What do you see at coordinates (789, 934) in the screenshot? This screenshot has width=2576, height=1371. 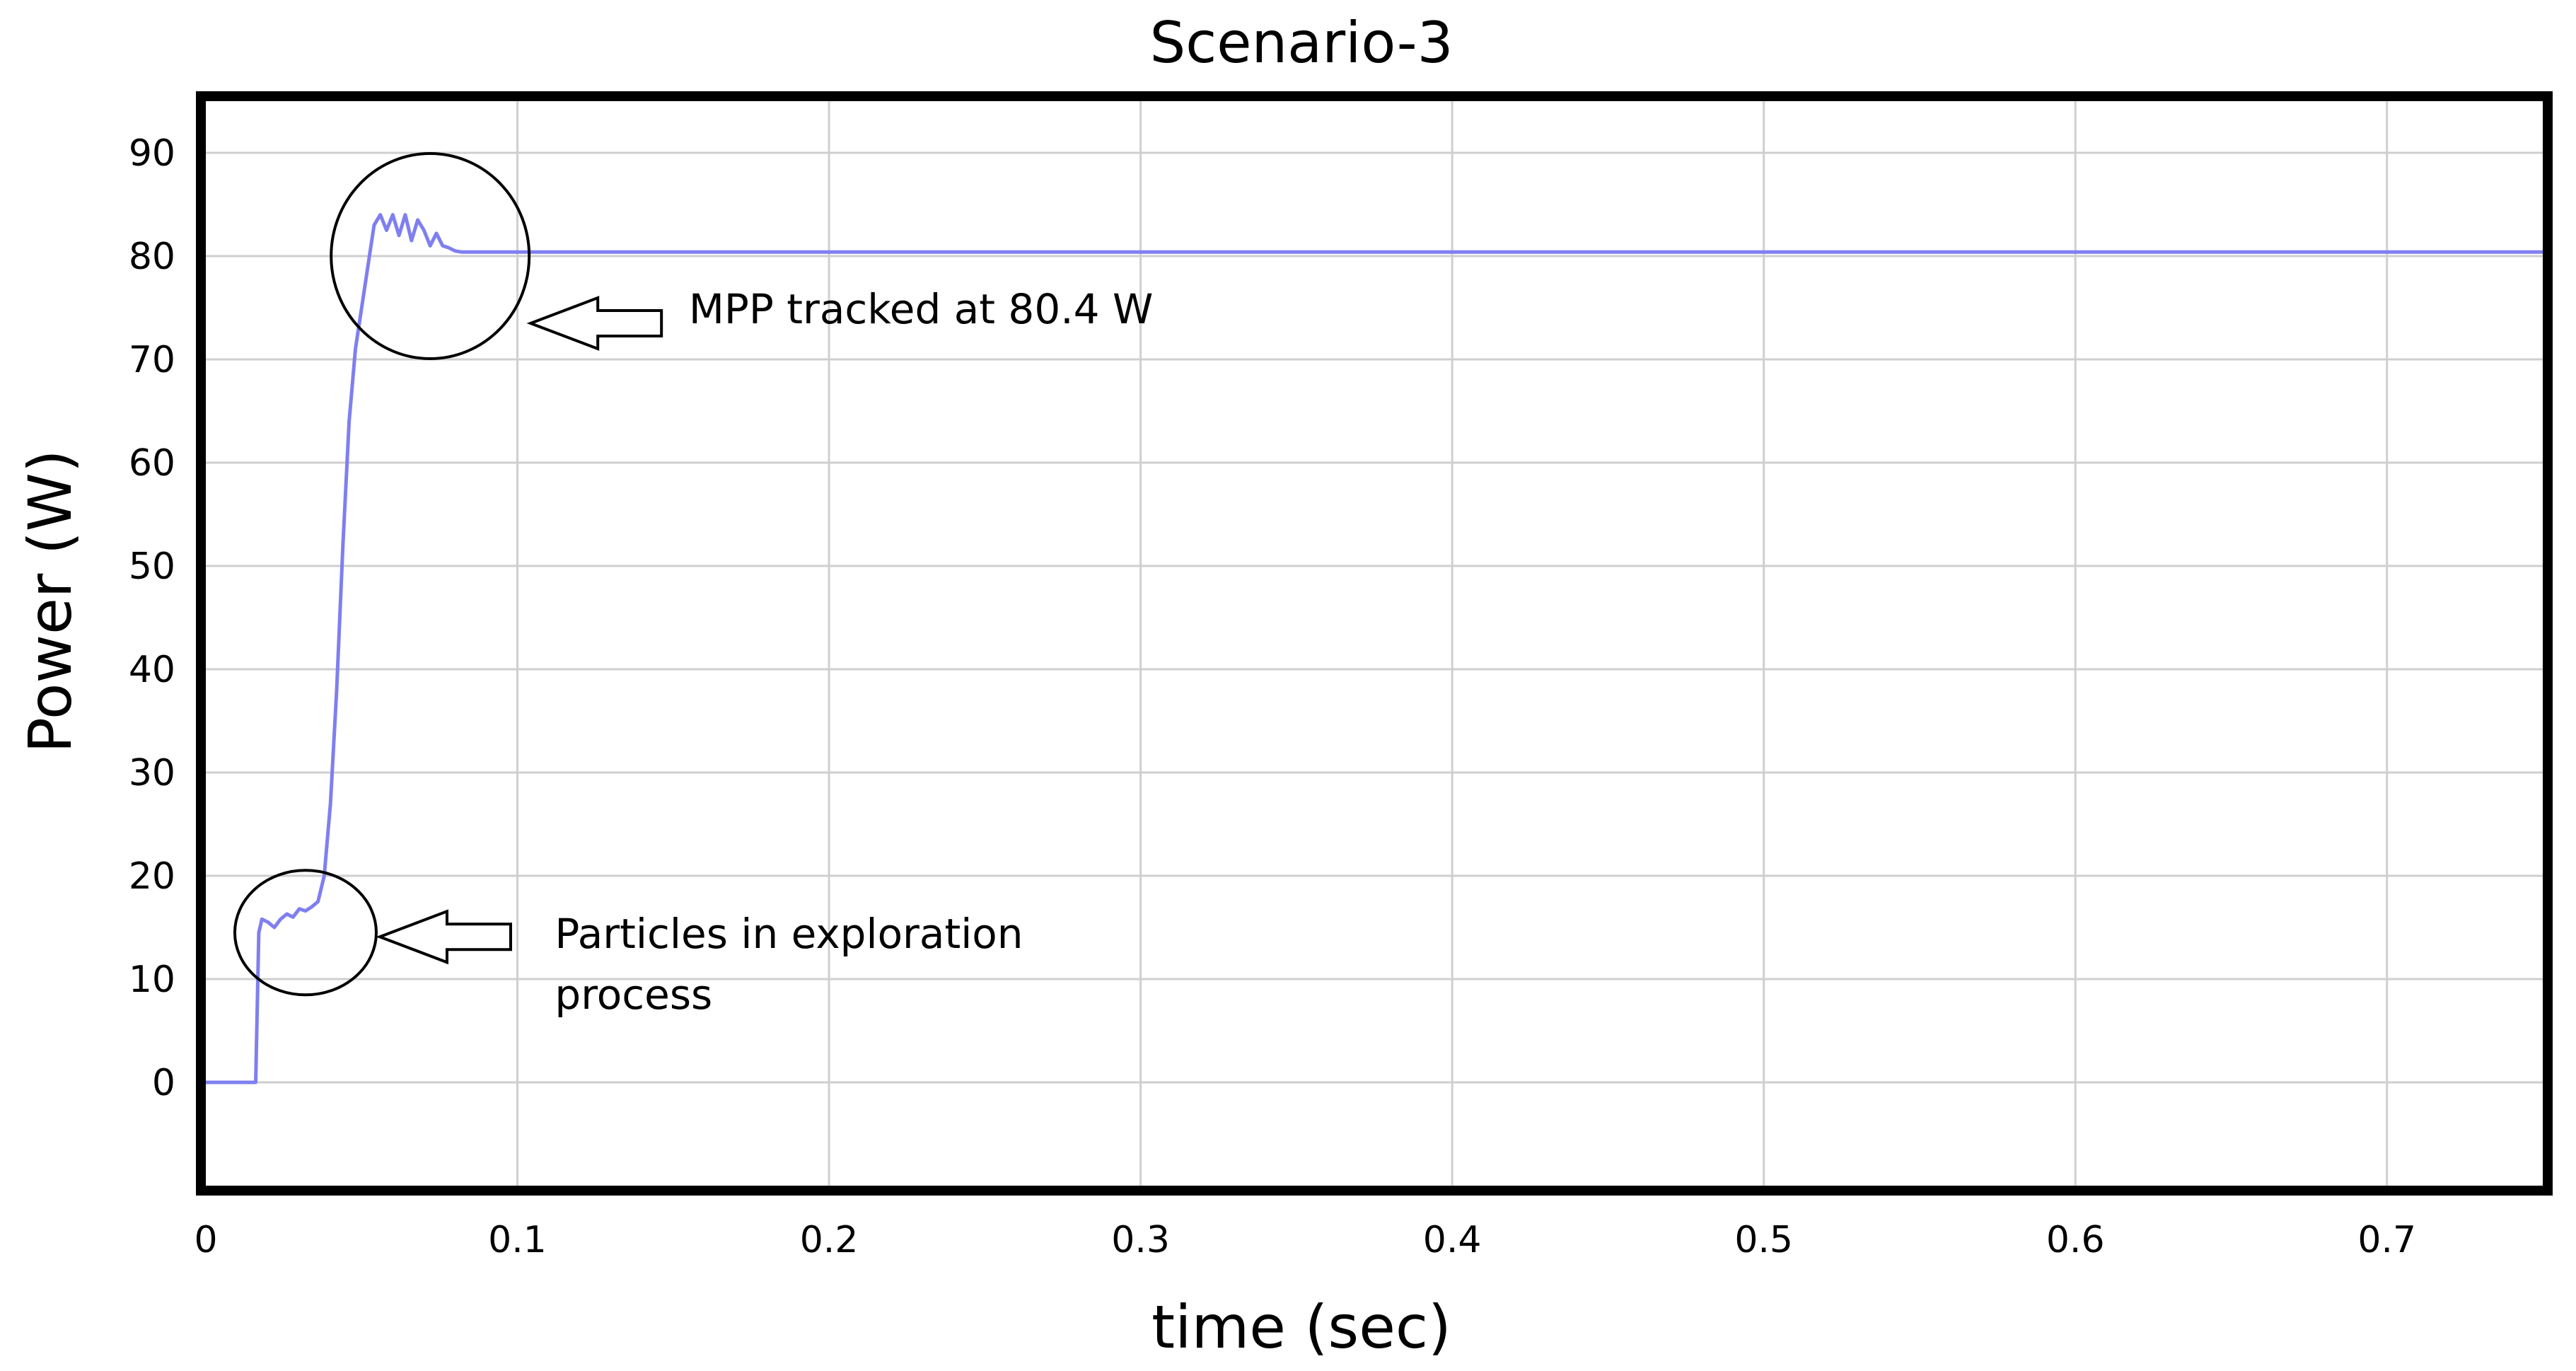 I see `exploration-annotation-line-1: Particles in exploration` at bounding box center [789, 934].